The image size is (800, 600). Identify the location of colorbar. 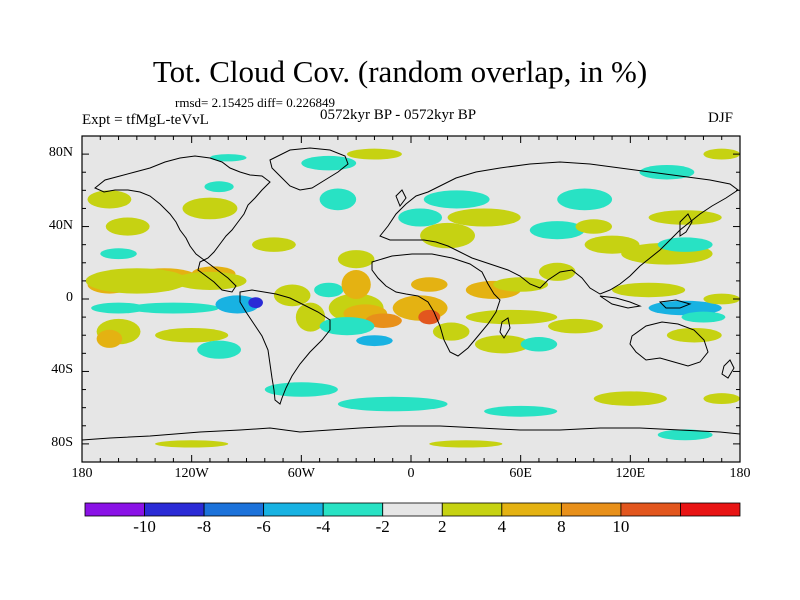
(412, 509).